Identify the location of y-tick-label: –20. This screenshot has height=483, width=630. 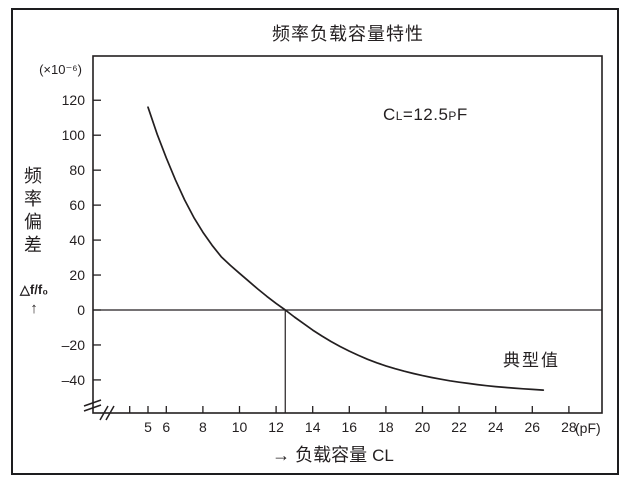
(74, 345).